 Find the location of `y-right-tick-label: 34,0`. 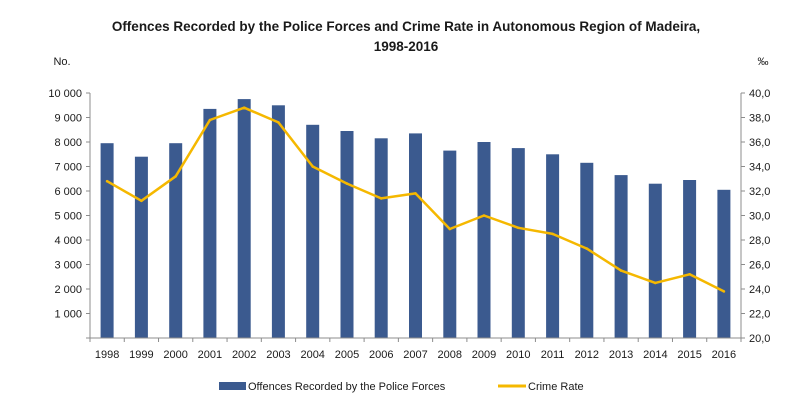

y-right-tick-label: 34,0 is located at coordinates (759, 168).